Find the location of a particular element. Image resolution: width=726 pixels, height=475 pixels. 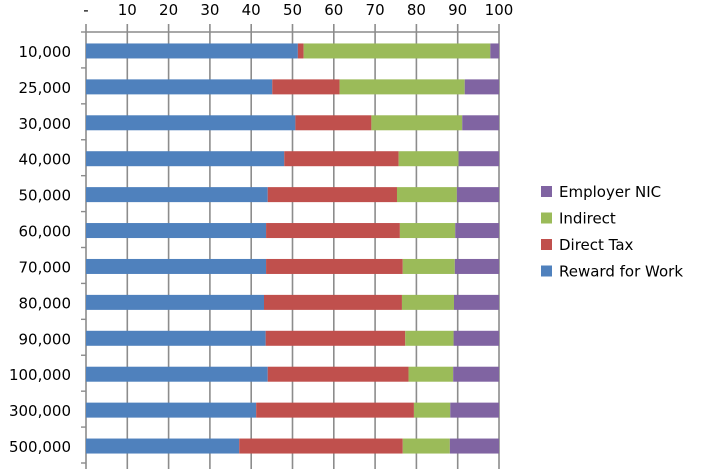

y-tick-label: 25,000 is located at coordinates (45, 88).